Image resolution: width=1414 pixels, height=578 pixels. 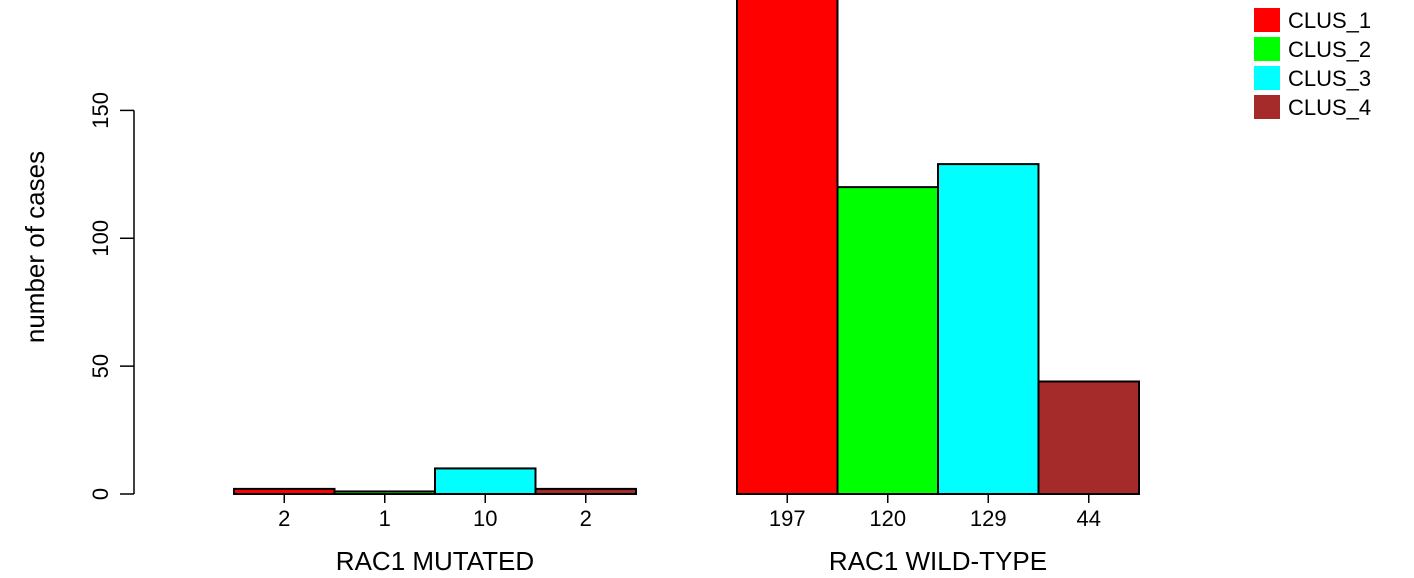 I want to click on legend-item-clus-1: CLUS_1, so click(x=1312, y=20).